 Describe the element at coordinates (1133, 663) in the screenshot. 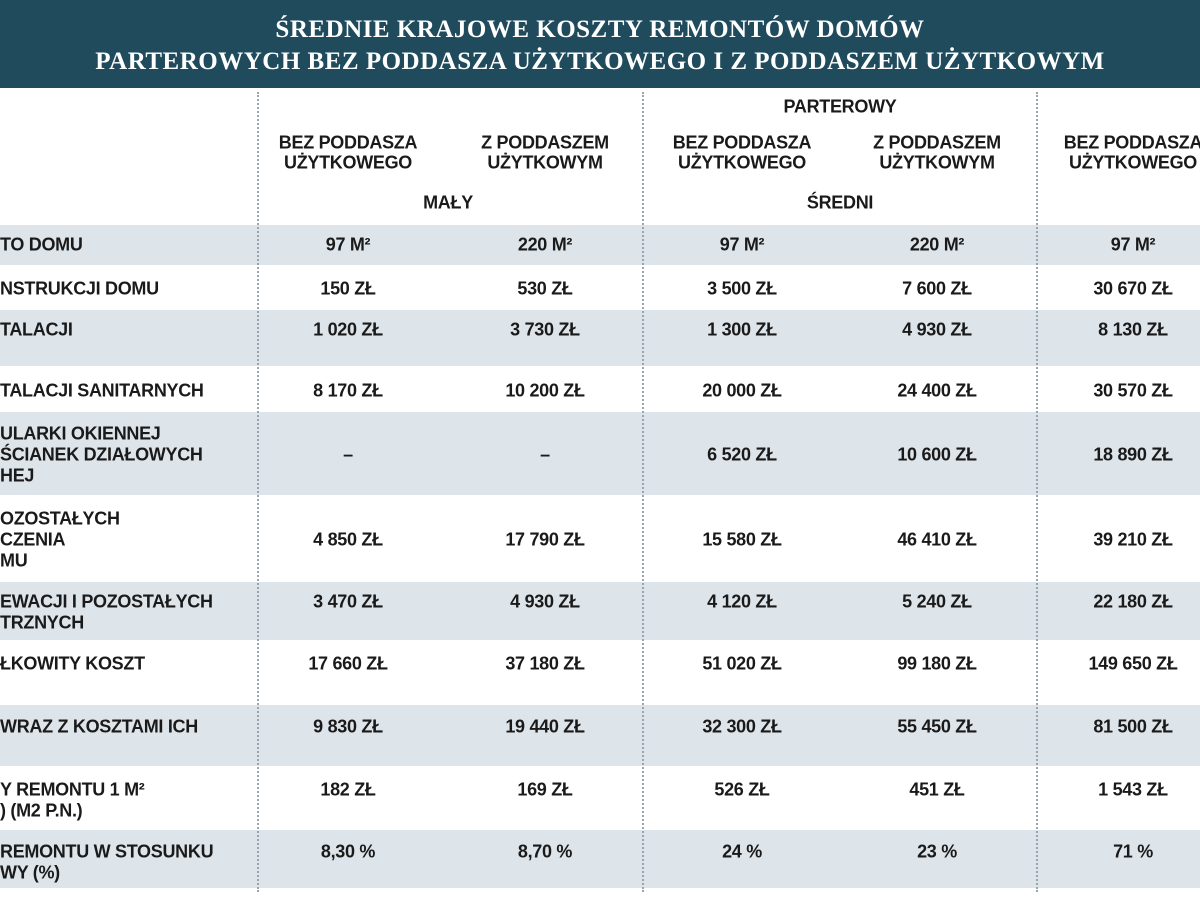

I see `cell: 149 650 ZŁ` at that location.